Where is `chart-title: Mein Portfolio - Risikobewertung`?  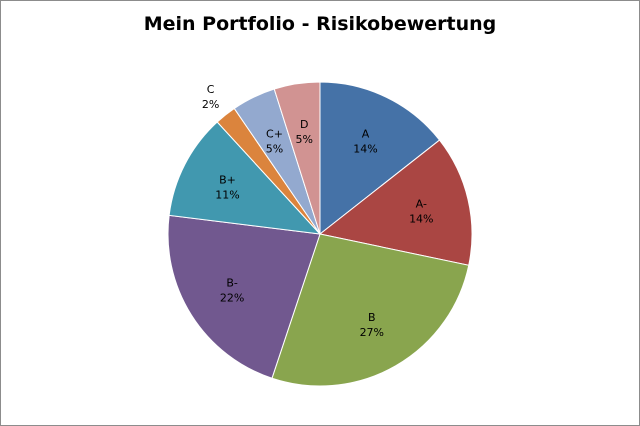
chart-title: Mein Portfolio - Risikobewertung is located at coordinates (320, 24).